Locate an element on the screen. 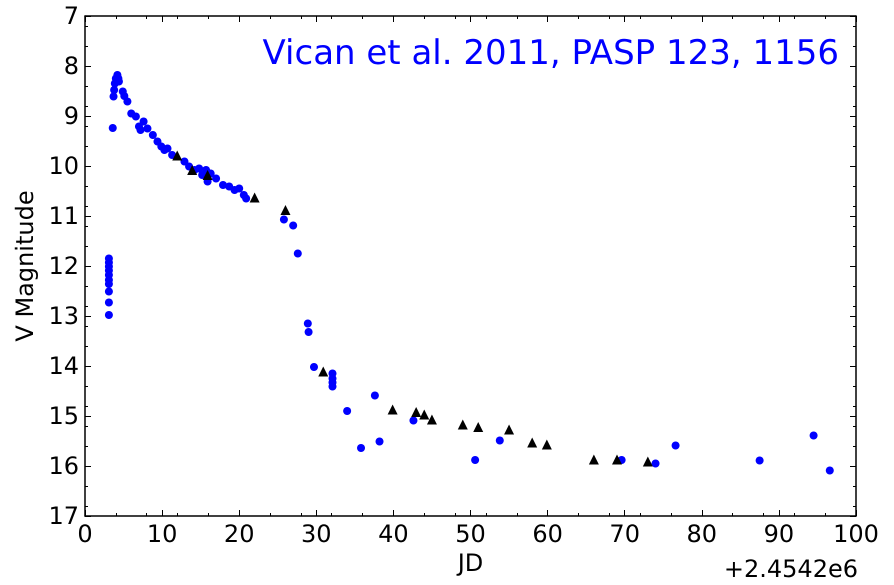  y-tick-label: 17 is located at coordinates (63, 516).